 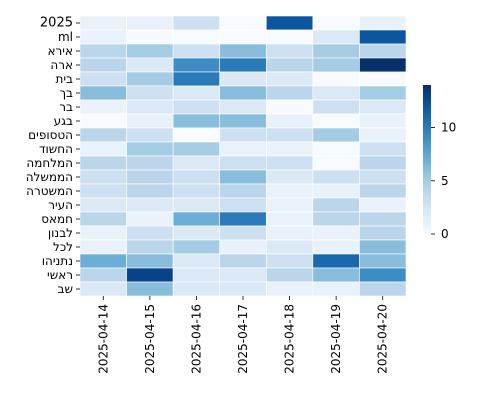 I want to click on colorbar-tick-label: 10, so click(x=448, y=128).